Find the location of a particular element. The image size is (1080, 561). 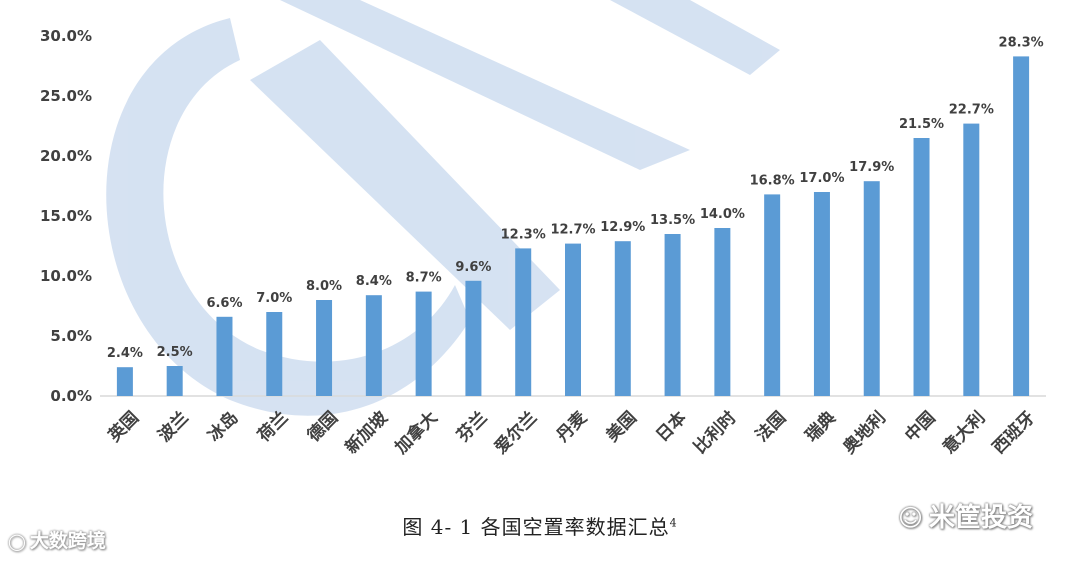

y-tick-label: 15.0% is located at coordinates (66, 216).